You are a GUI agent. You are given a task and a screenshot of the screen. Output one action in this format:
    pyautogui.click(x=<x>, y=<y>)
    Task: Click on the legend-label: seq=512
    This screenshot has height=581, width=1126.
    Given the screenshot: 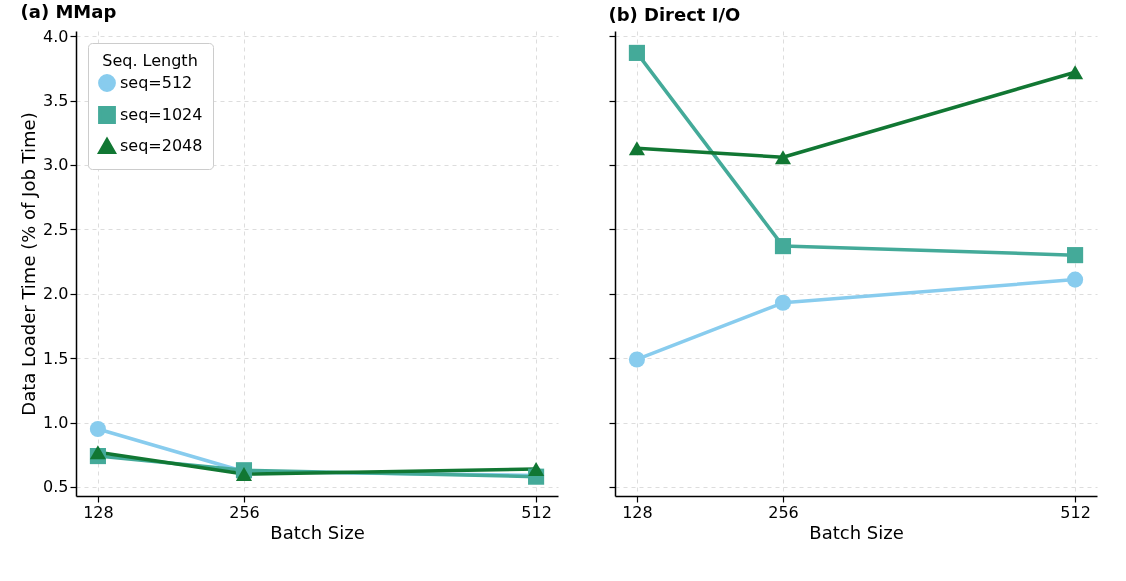 What is the action you would take?
    pyautogui.click(x=156, y=82)
    